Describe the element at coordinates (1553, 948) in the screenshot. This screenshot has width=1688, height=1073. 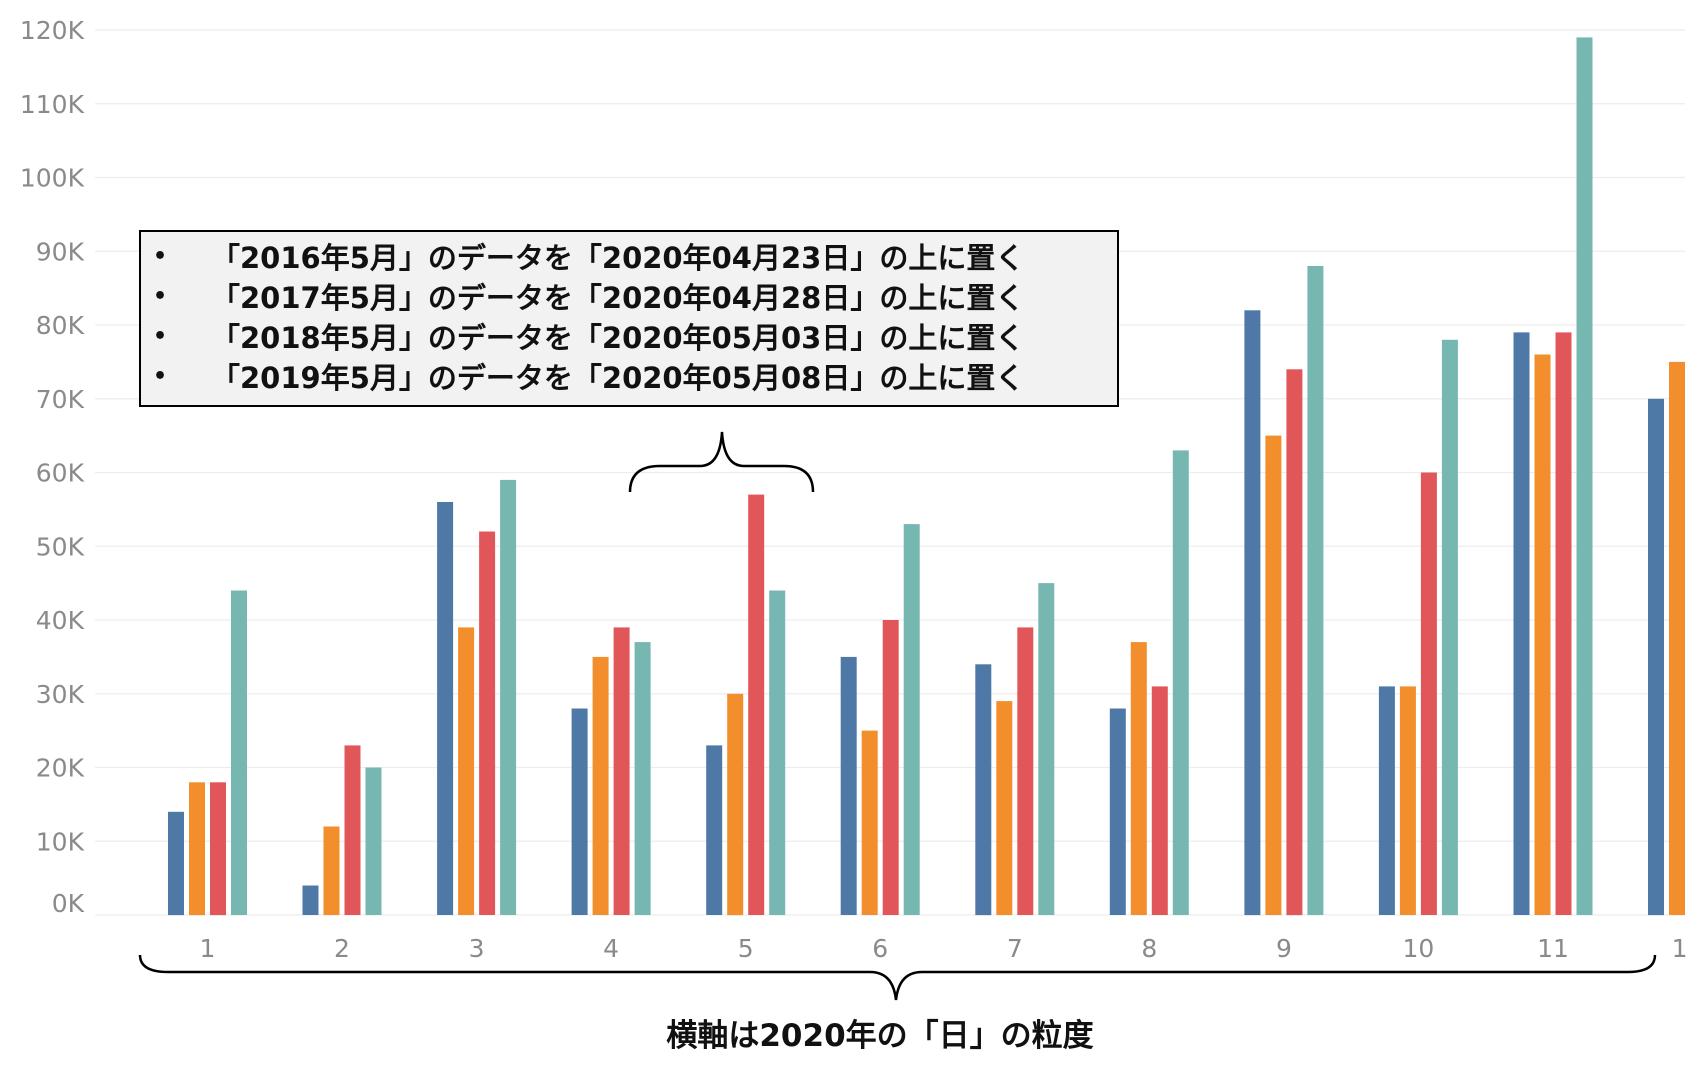
I see `x-tick-label: 11` at that location.